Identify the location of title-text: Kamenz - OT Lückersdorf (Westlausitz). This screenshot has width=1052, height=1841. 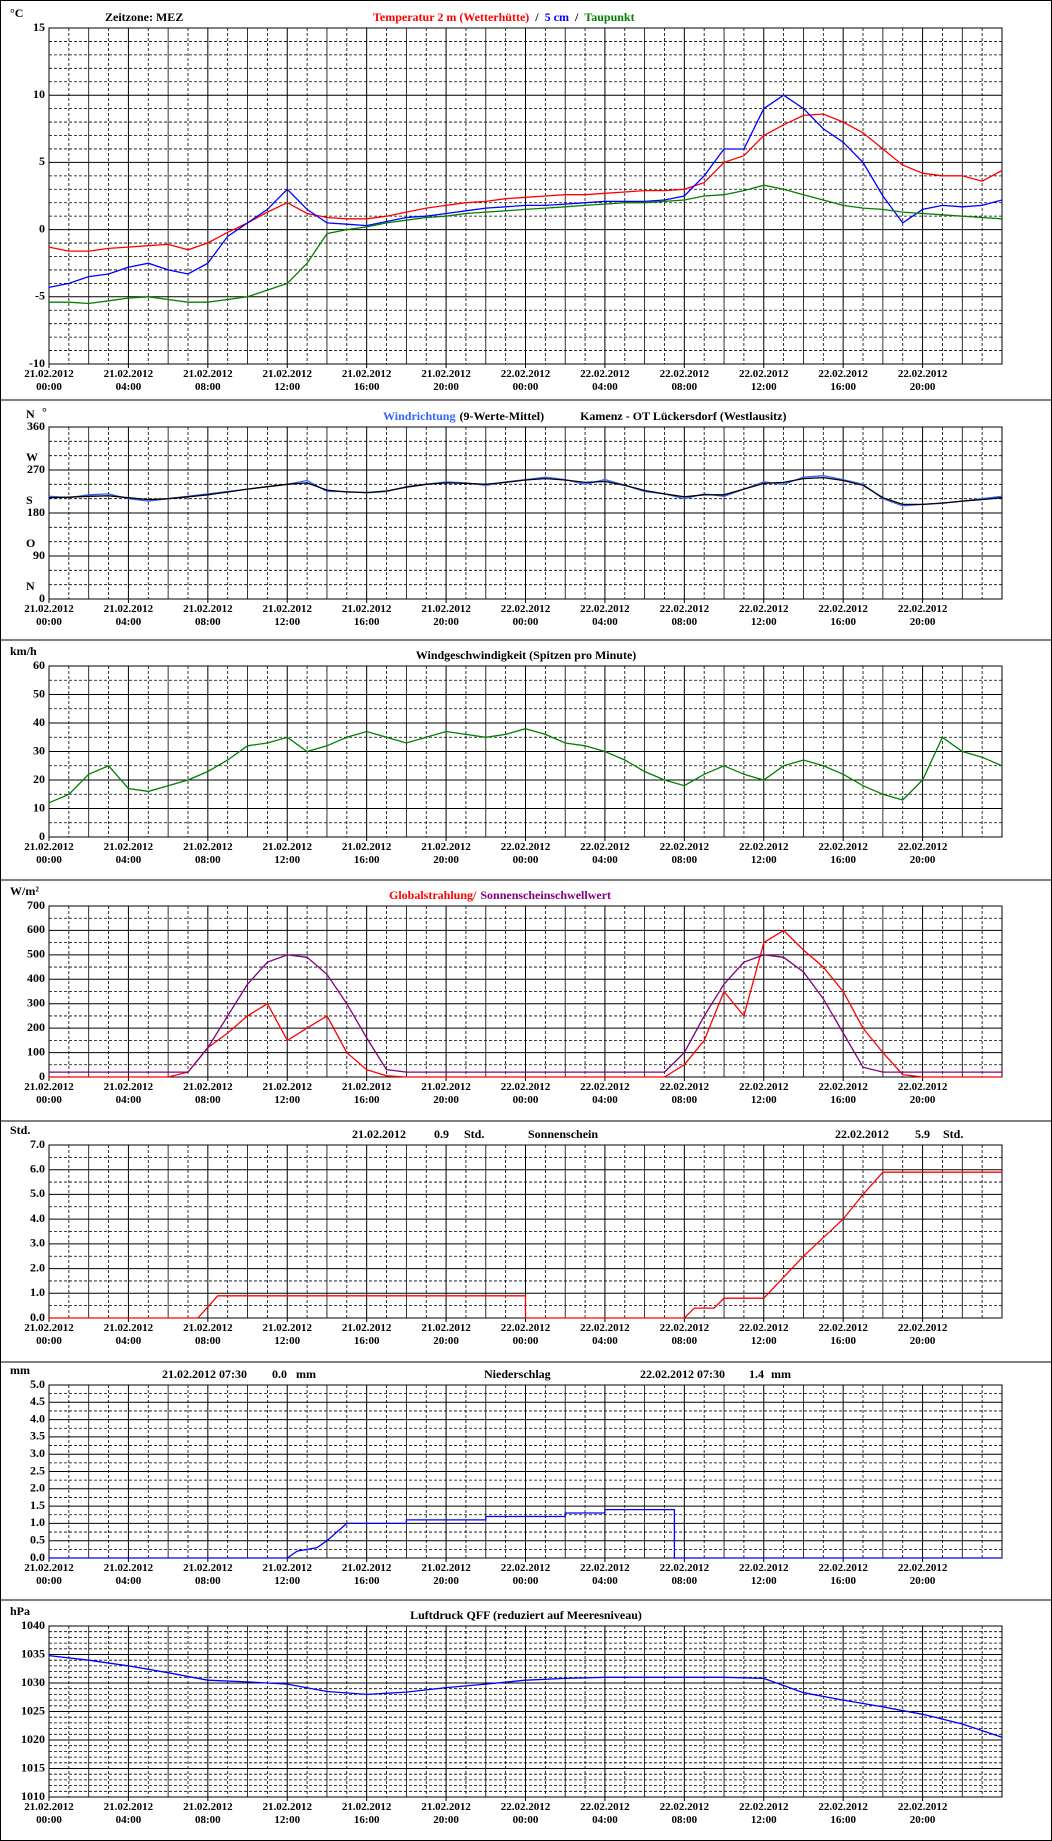
(683, 416).